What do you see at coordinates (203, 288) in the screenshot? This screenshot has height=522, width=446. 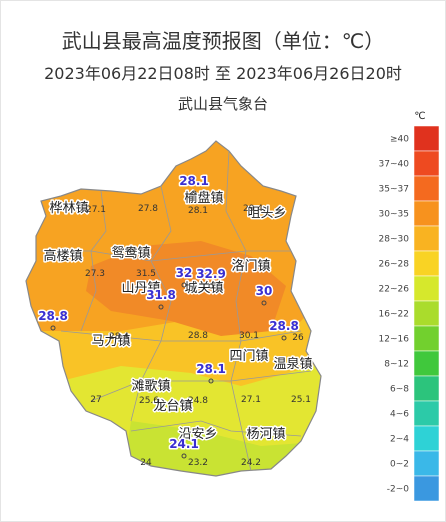 I see `town-name: 城关镇` at bounding box center [203, 288].